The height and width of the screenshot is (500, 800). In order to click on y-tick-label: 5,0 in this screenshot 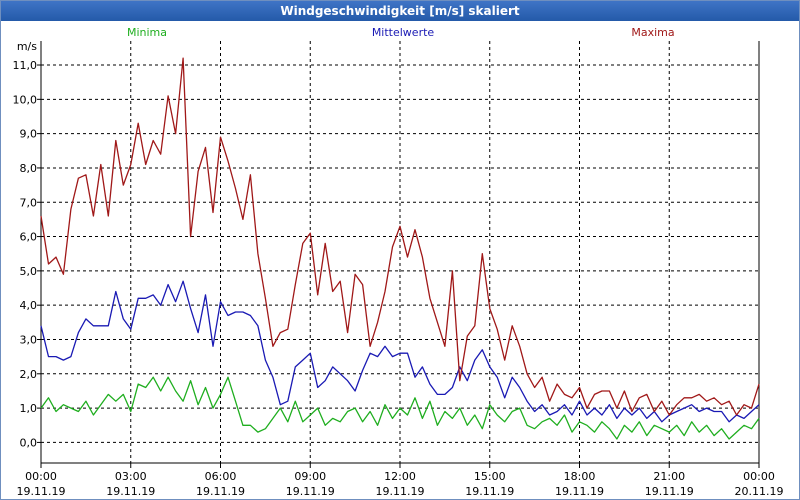, I will do `click(29, 271)`.